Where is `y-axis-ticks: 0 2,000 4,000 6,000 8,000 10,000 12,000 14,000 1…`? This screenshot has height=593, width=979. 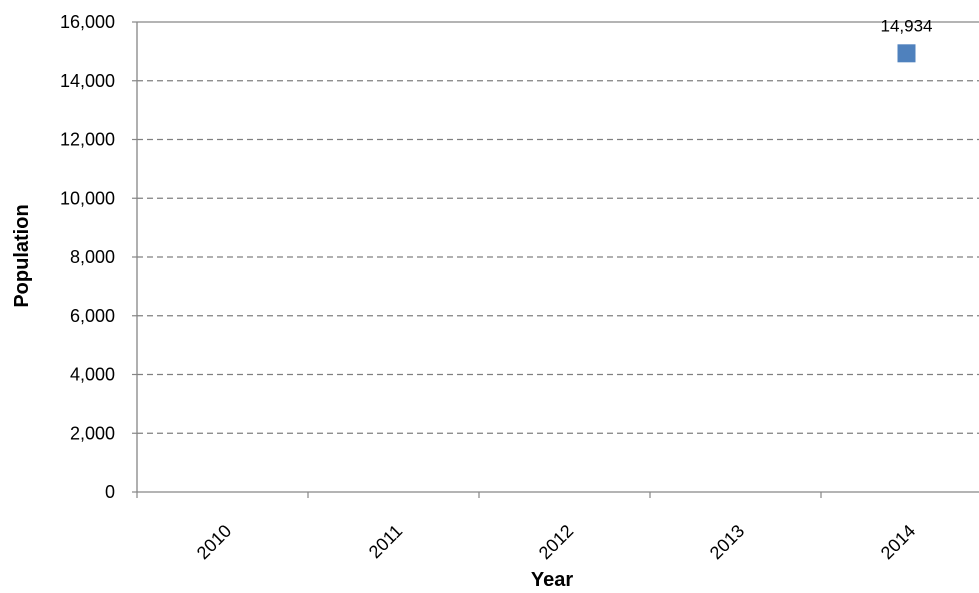
y-axis-ticks: 0 2,000 4,000 6,000 8,000 10,000 12,000 14,000 1… is located at coordinates (98, 257).